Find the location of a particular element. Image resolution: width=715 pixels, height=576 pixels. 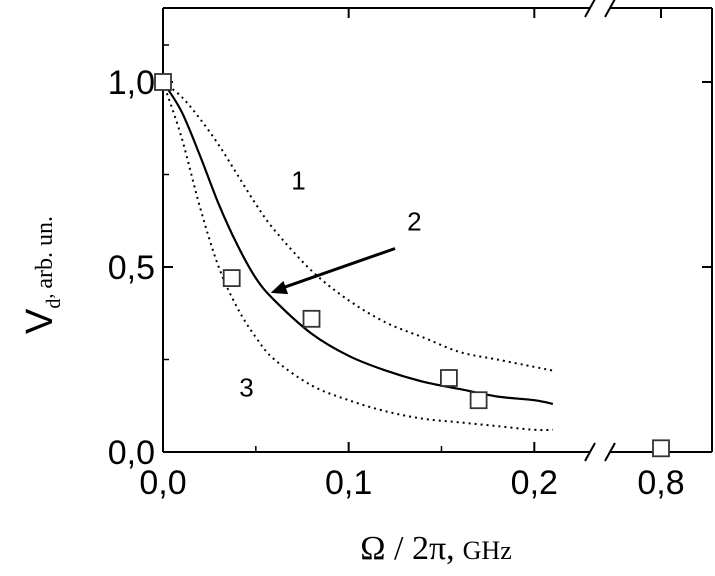

y-axis-label-text: Vd, arb. un. is located at coordinates (42, 275).